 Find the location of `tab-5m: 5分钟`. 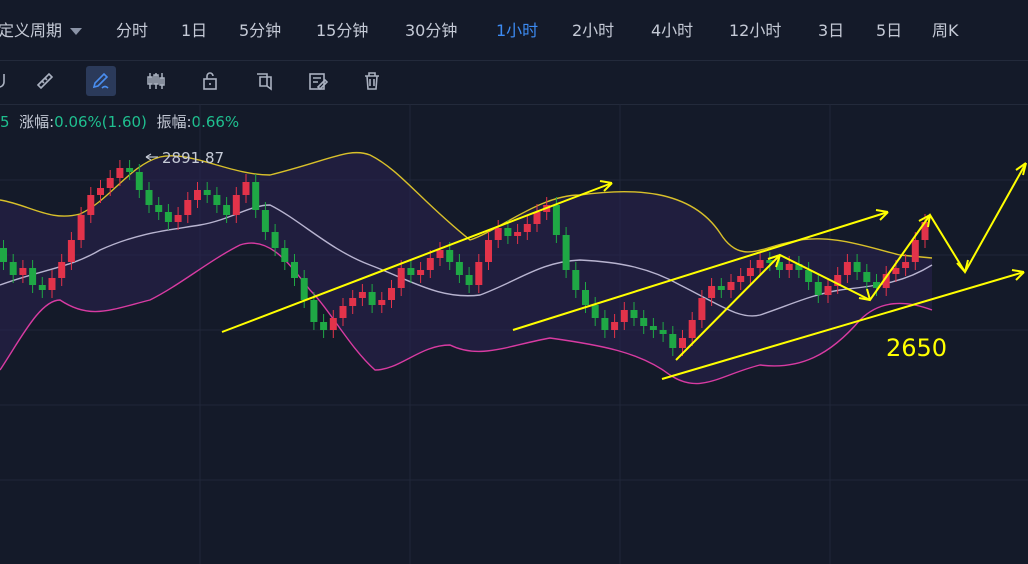

tab-5m: 5分钟 is located at coordinates (260, 30).